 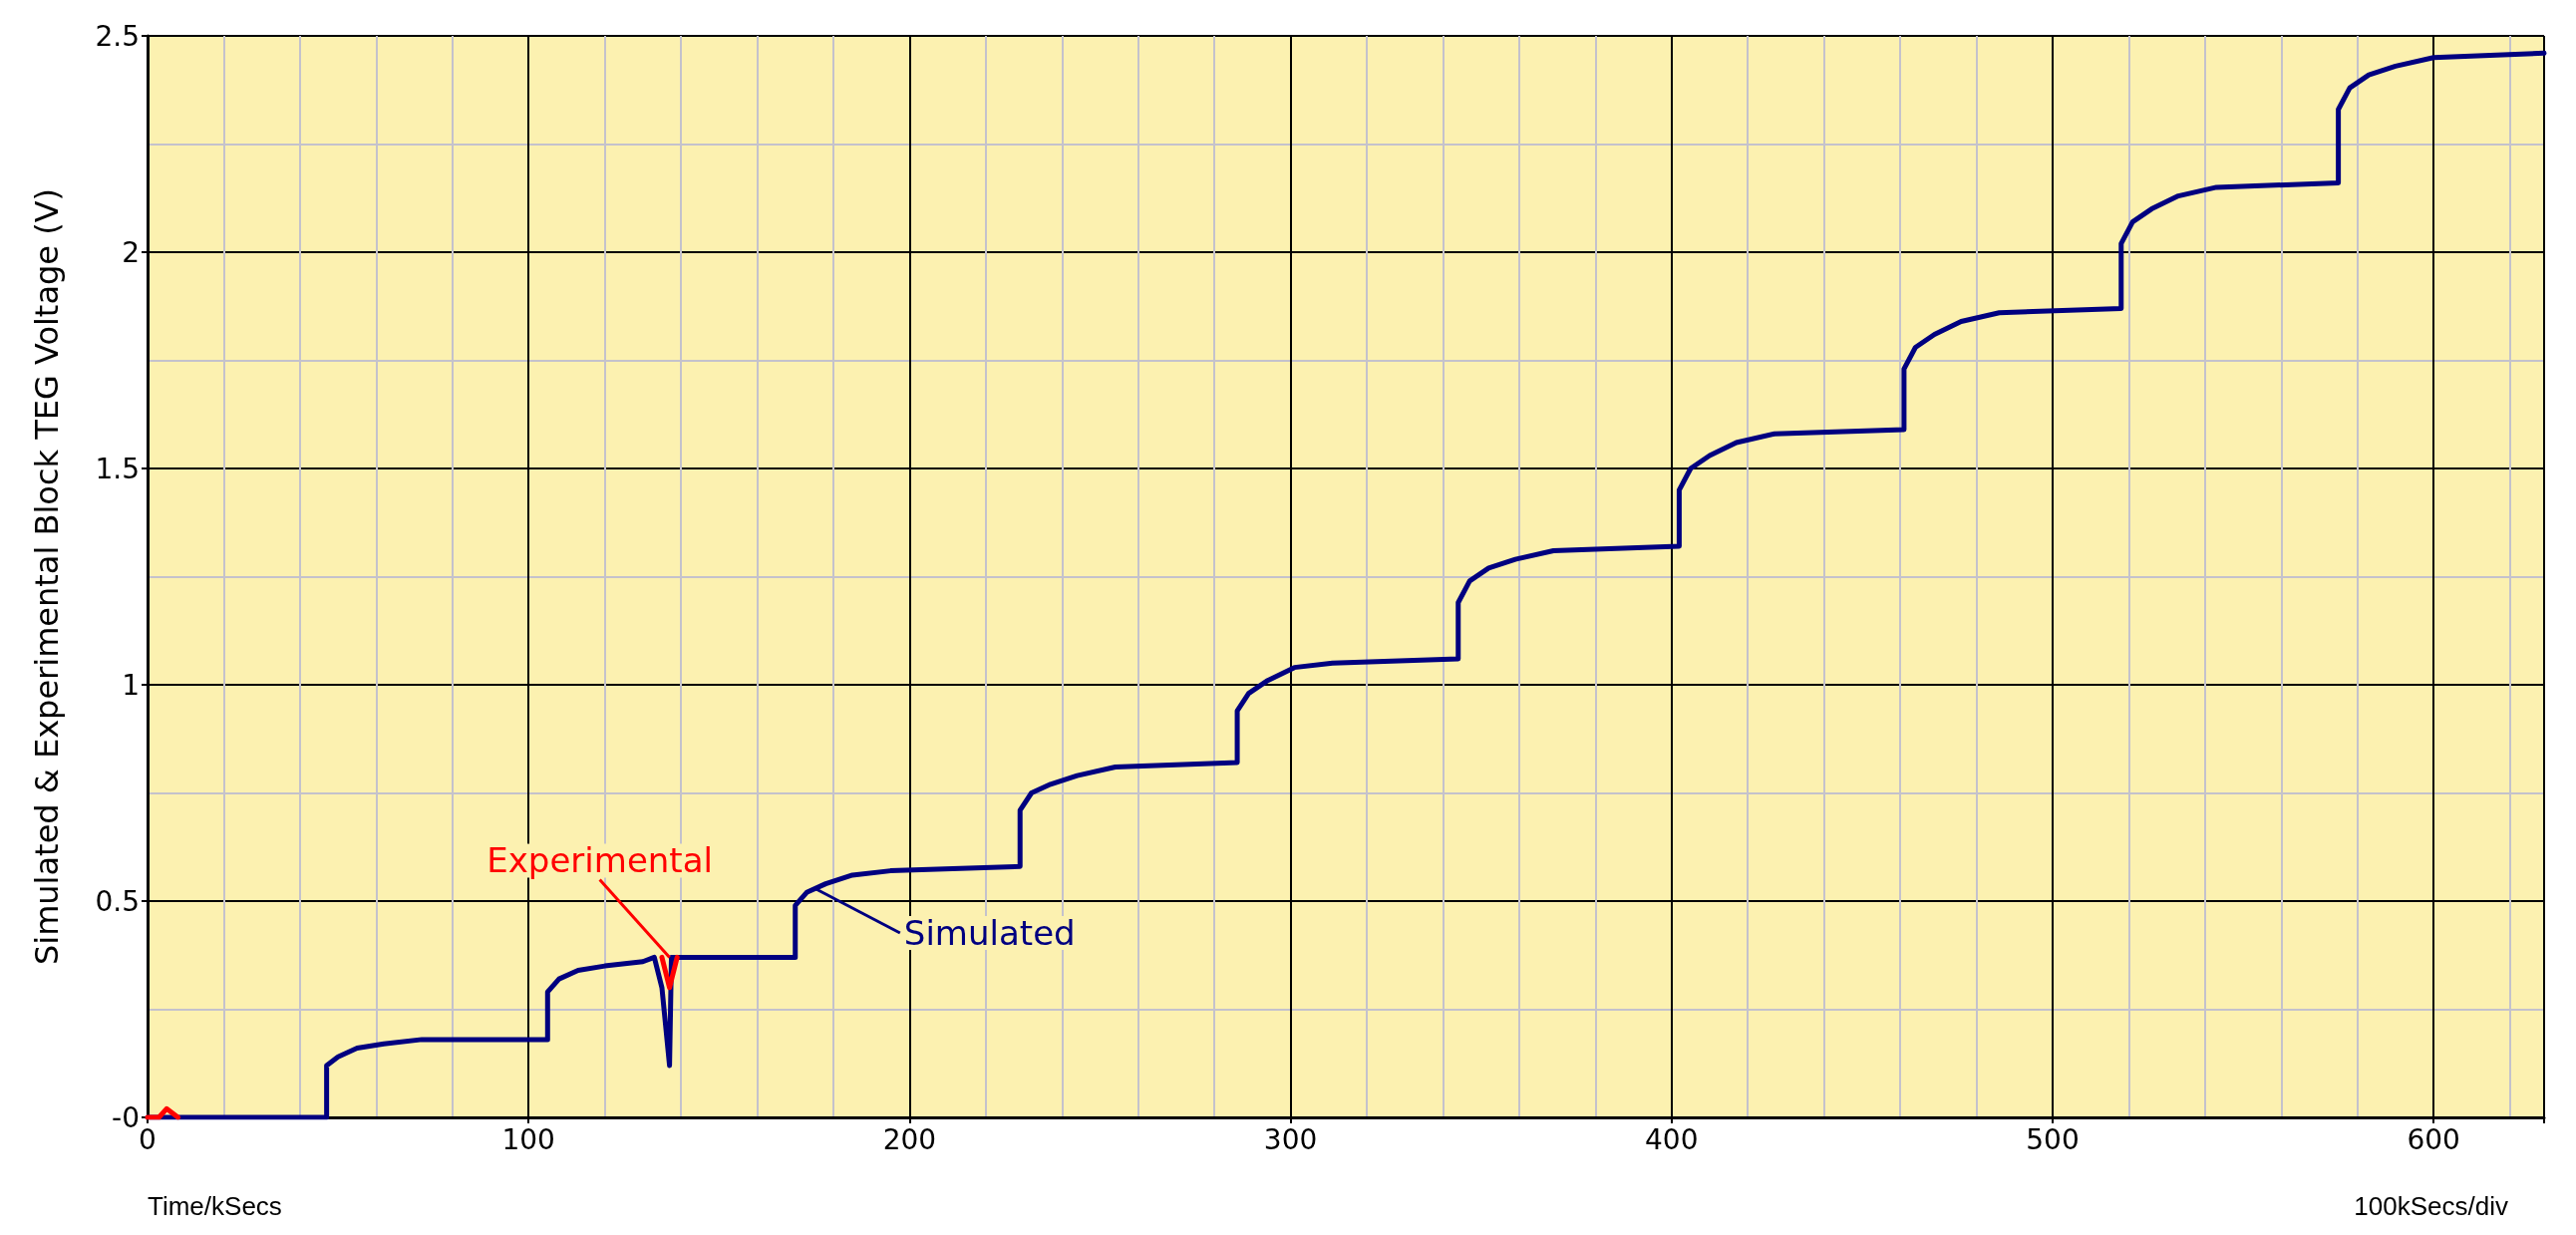 What do you see at coordinates (528, 1139) in the screenshot?
I see `x-tick-label: 100` at bounding box center [528, 1139].